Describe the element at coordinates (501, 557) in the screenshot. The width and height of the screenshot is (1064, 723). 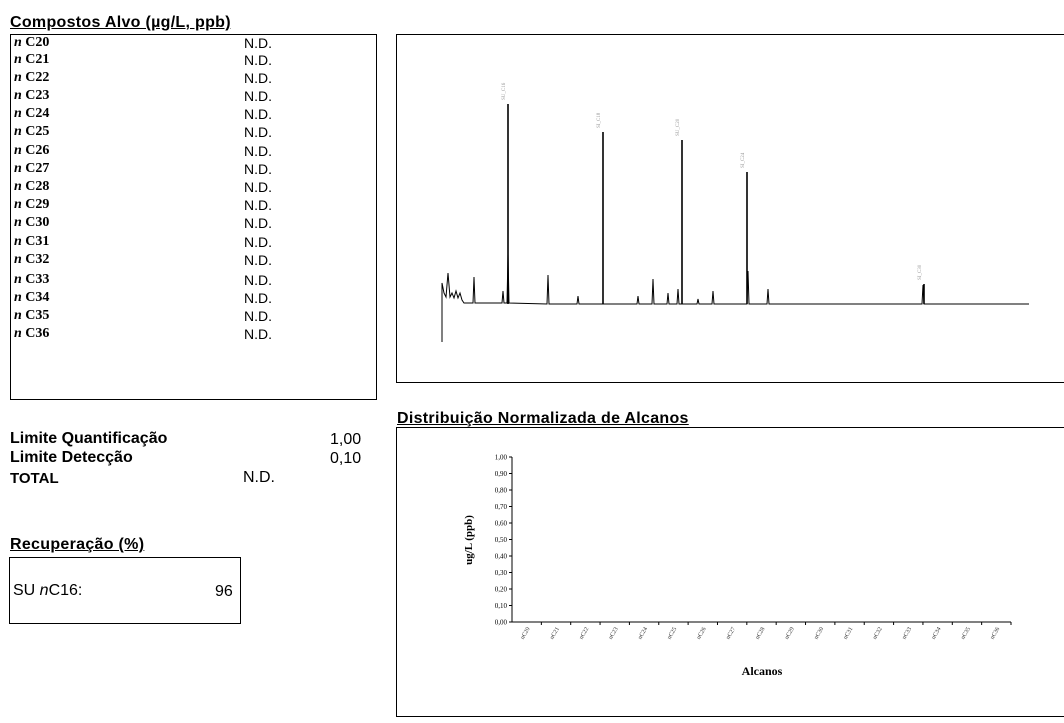
I see `y-tick-label: 0,40` at that location.